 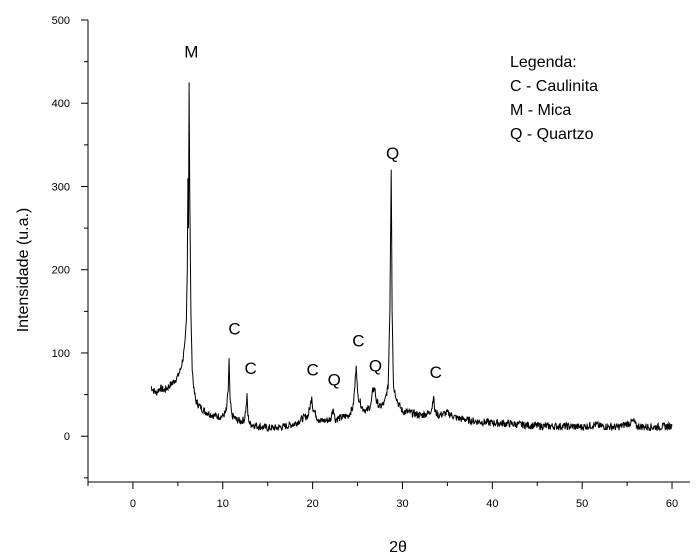 What do you see at coordinates (543, 62) in the screenshot?
I see `legend-title: Legenda:` at bounding box center [543, 62].